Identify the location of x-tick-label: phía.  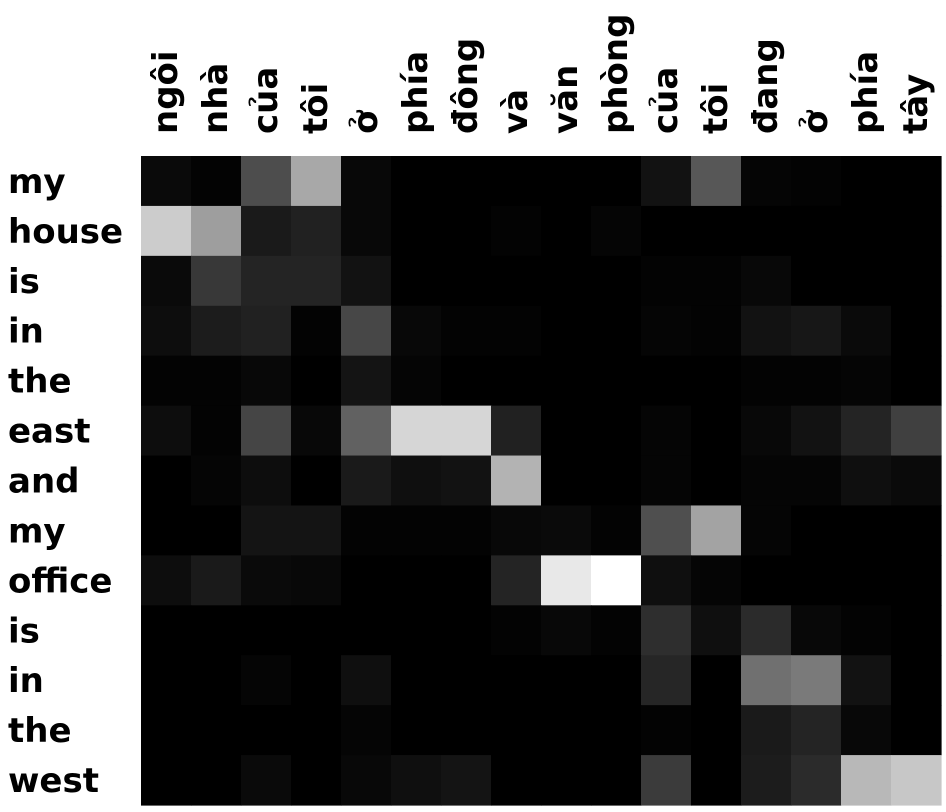
(416, 92).